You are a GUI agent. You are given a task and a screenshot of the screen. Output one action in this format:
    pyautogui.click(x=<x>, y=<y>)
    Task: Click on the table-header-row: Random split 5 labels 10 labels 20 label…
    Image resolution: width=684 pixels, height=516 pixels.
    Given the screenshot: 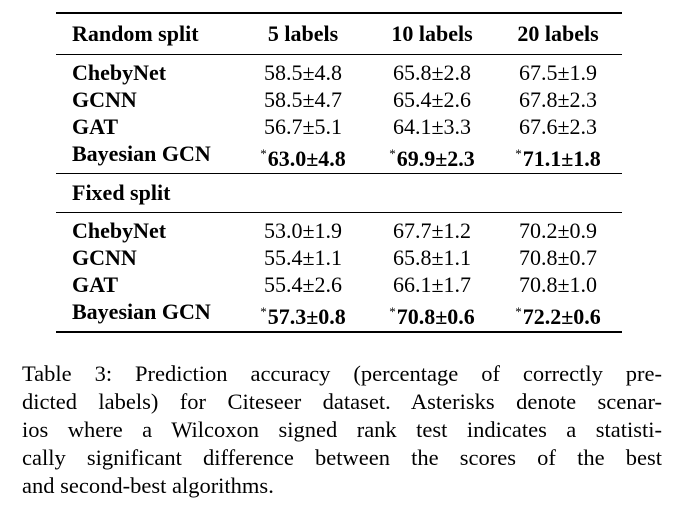 What is the action you would take?
    pyautogui.click(x=339, y=34)
    